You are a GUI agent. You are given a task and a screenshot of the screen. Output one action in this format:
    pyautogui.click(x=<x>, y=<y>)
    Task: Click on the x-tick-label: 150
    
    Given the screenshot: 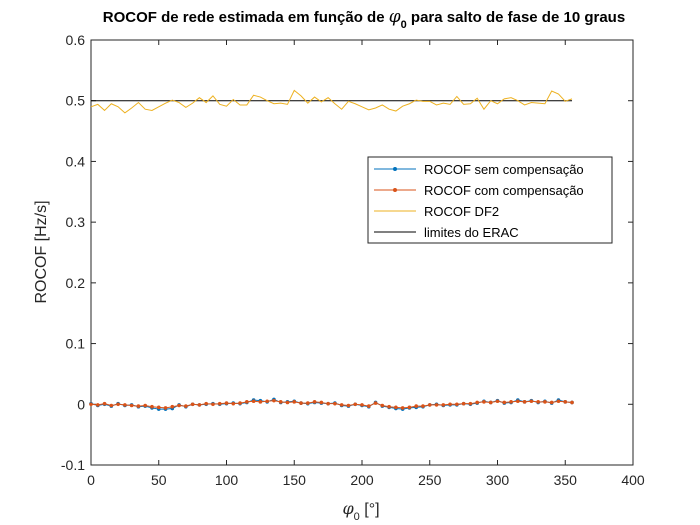 What is the action you would take?
    pyautogui.click(x=295, y=480)
    